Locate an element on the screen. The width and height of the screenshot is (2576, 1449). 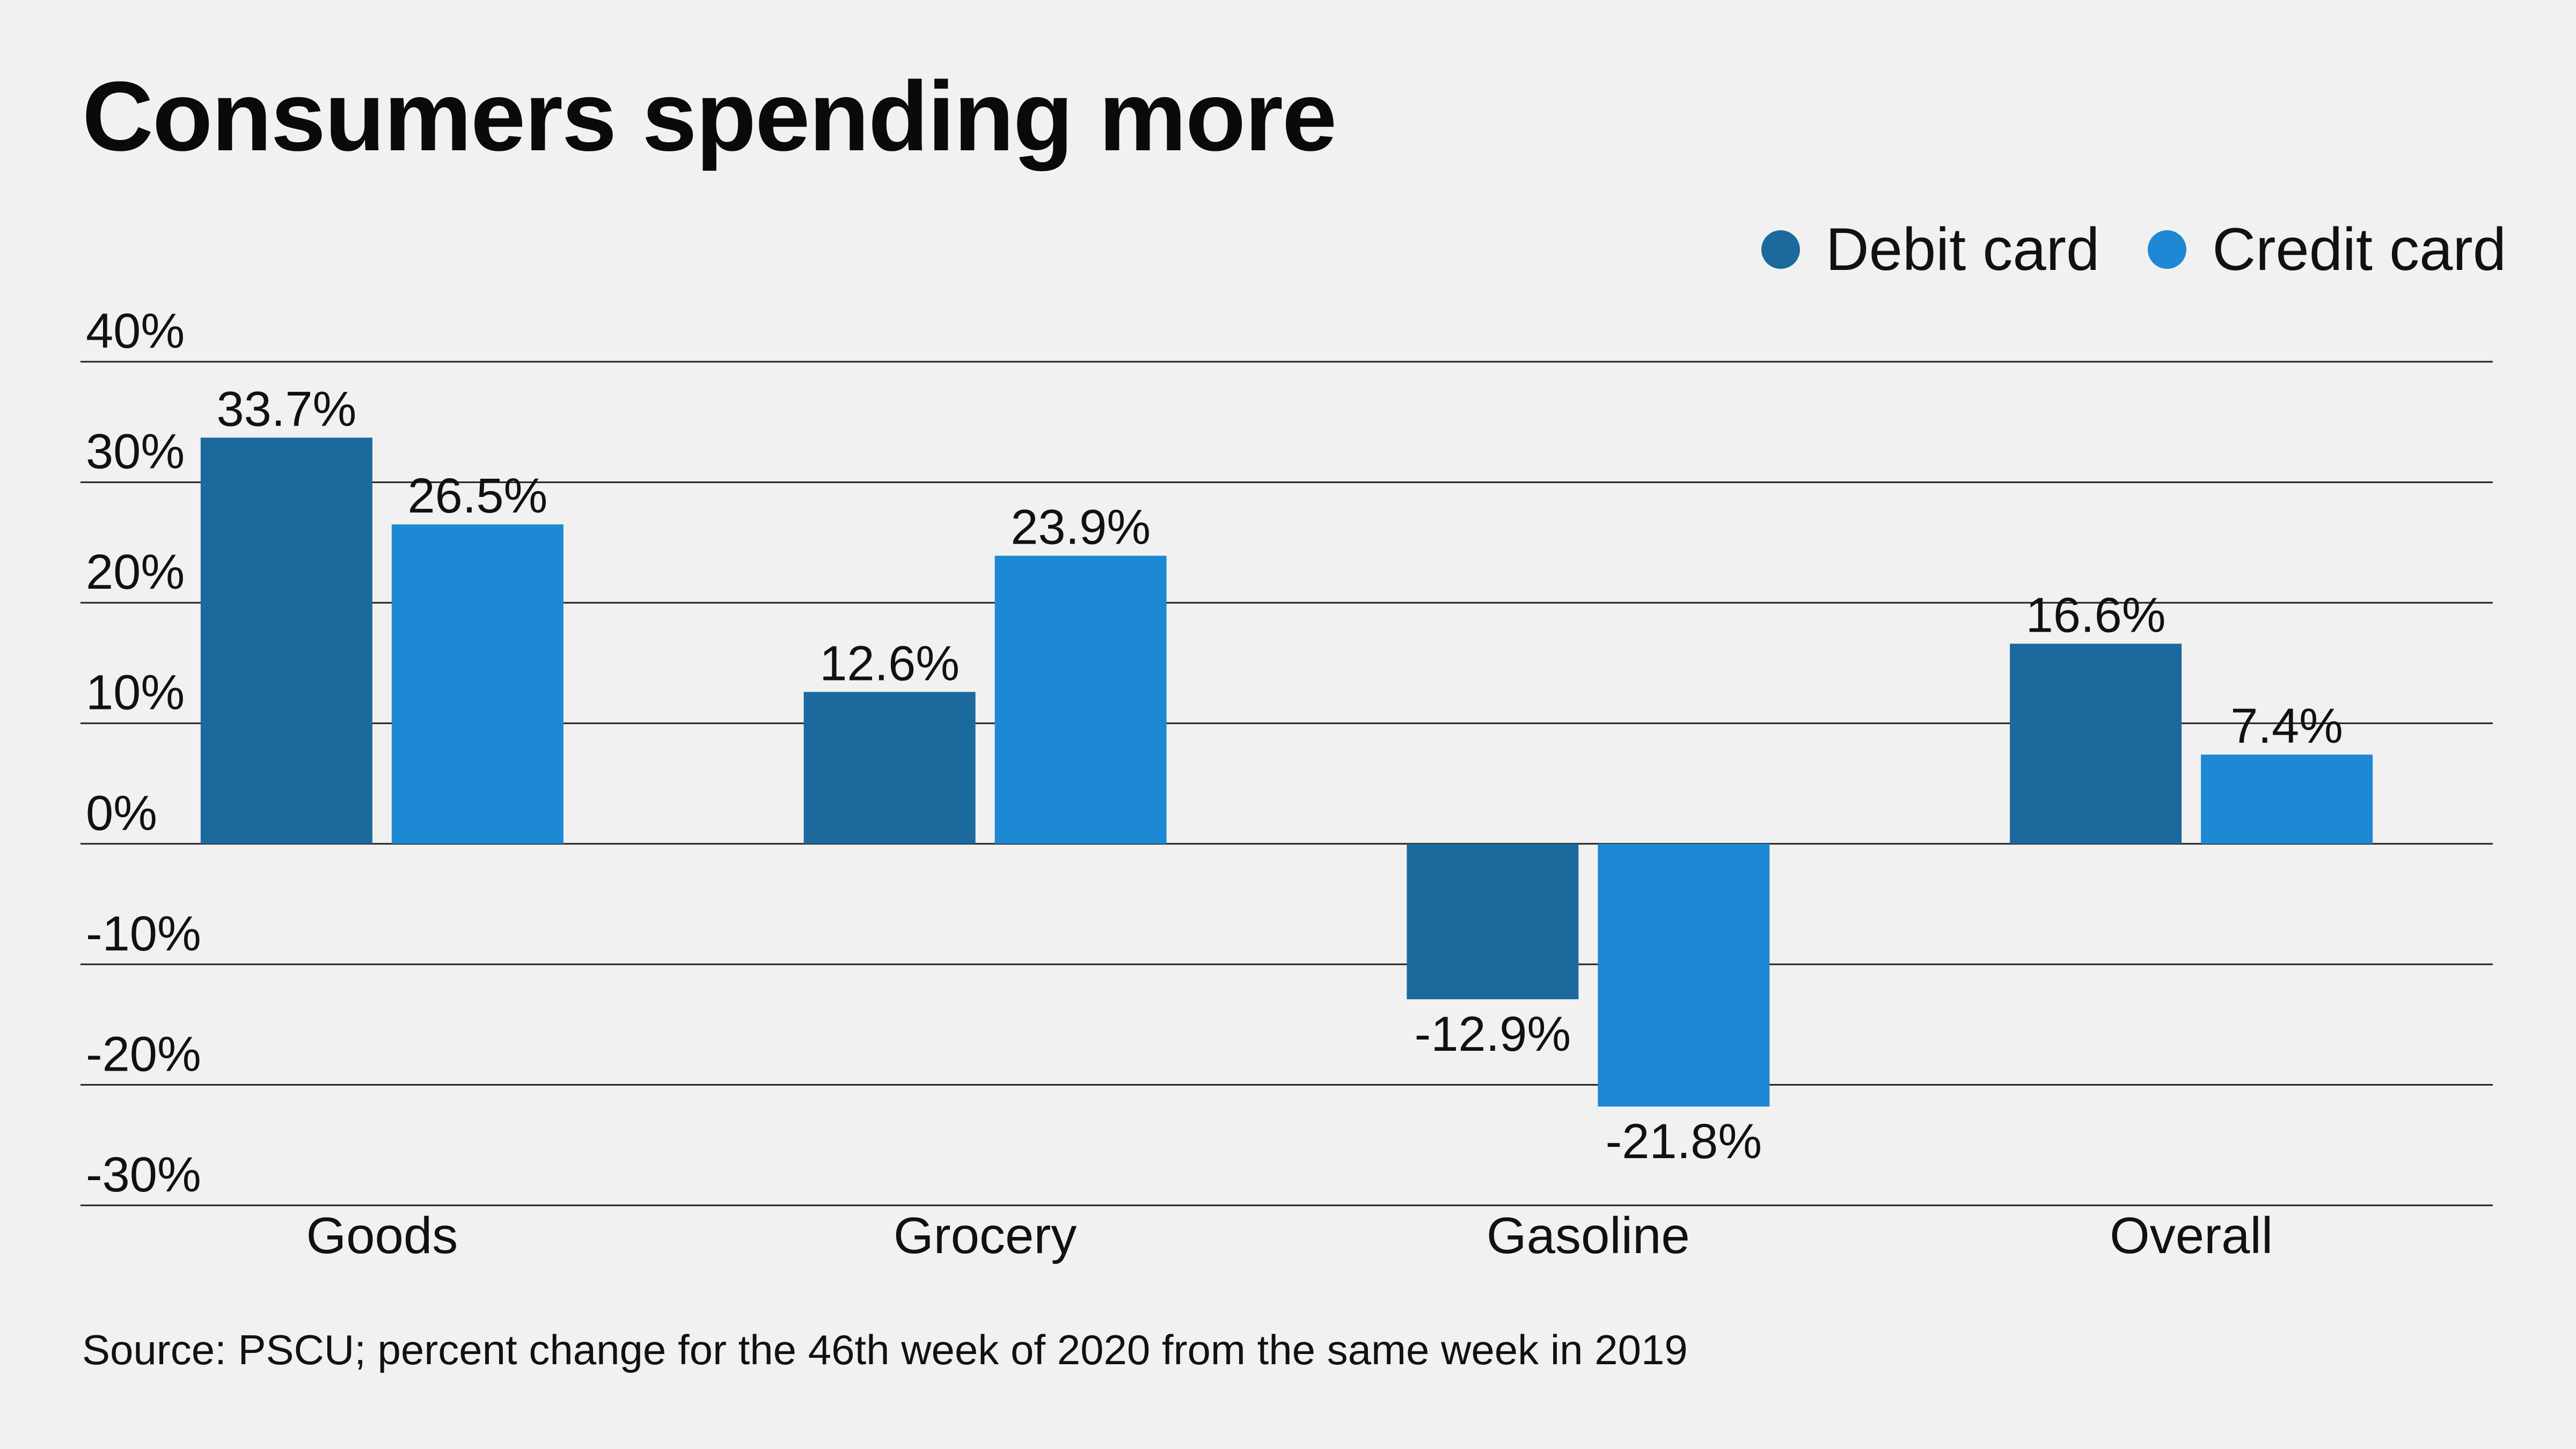
x-tick-label: Overall is located at coordinates (2191, 1235).